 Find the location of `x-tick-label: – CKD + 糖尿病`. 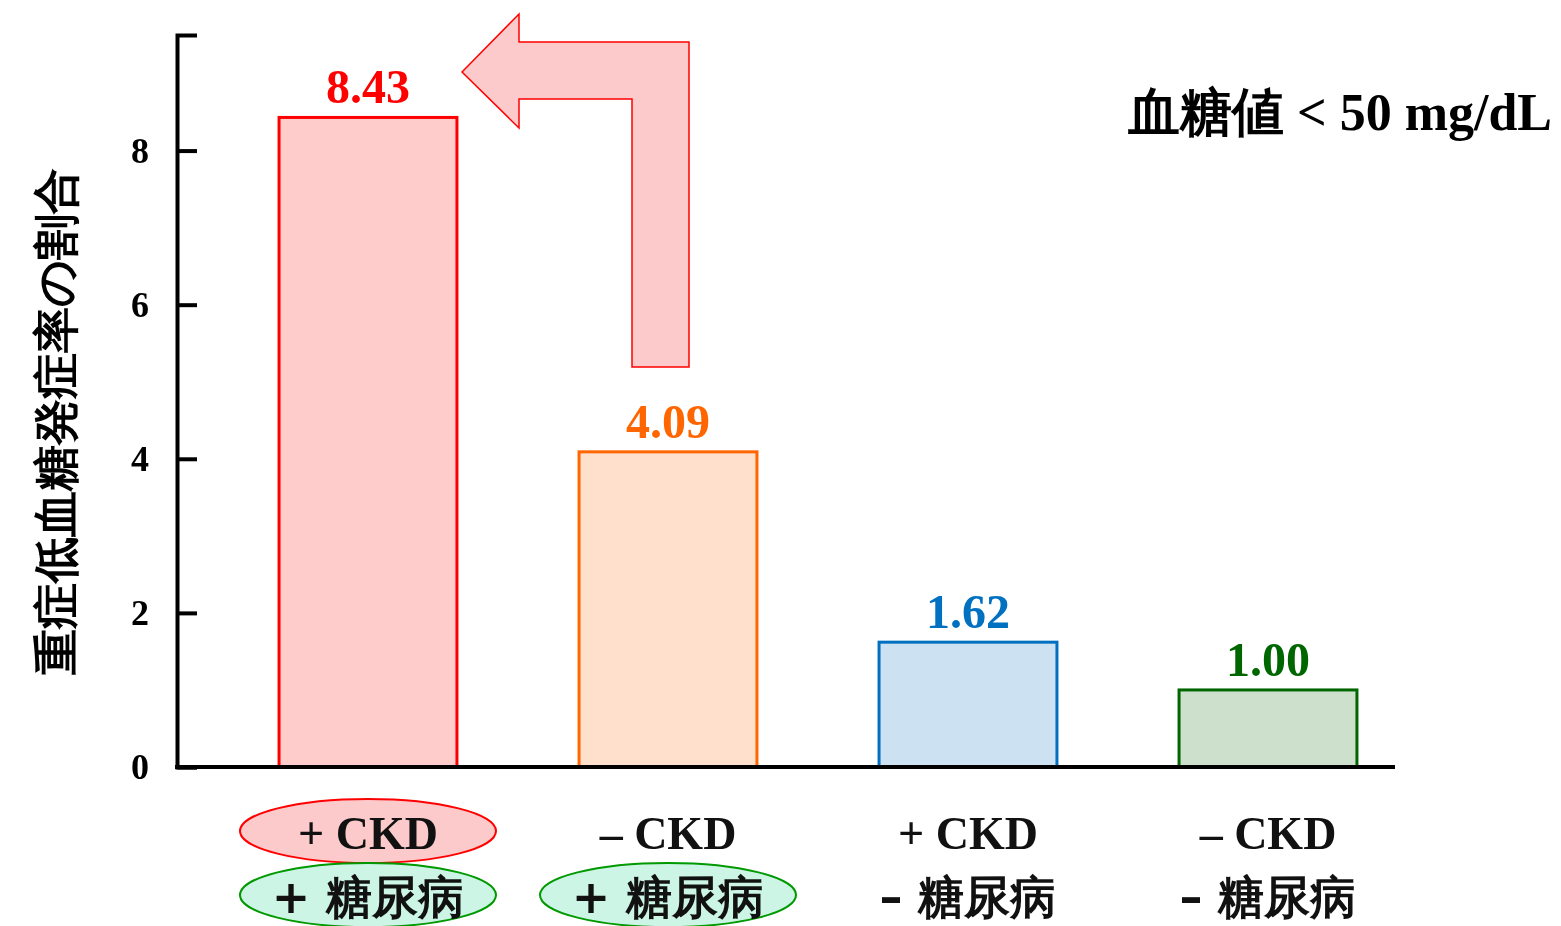

x-tick-label: – CKD + 糖尿病 is located at coordinates (668, 866).